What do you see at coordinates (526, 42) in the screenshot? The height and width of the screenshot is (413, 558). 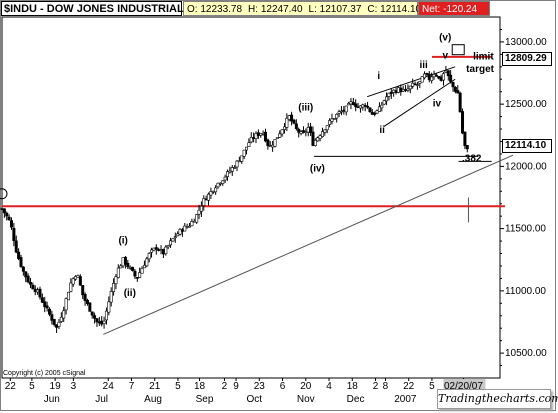 I see `y-tick-label: 13000.00` at bounding box center [526, 42].